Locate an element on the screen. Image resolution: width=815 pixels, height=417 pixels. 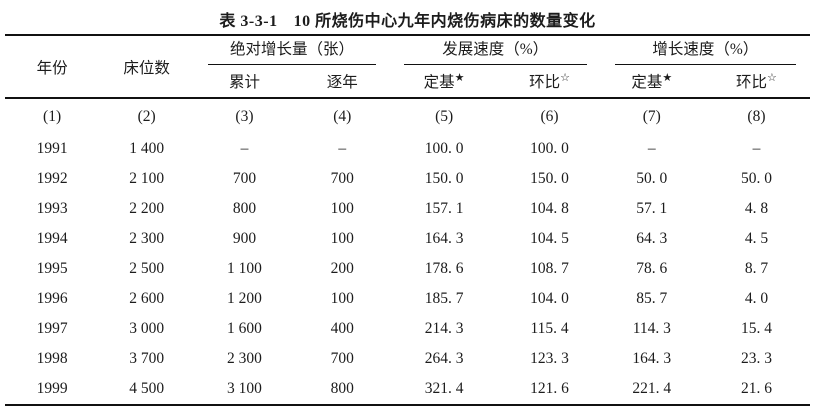
column-number: (7) is located at coordinates (651, 116).